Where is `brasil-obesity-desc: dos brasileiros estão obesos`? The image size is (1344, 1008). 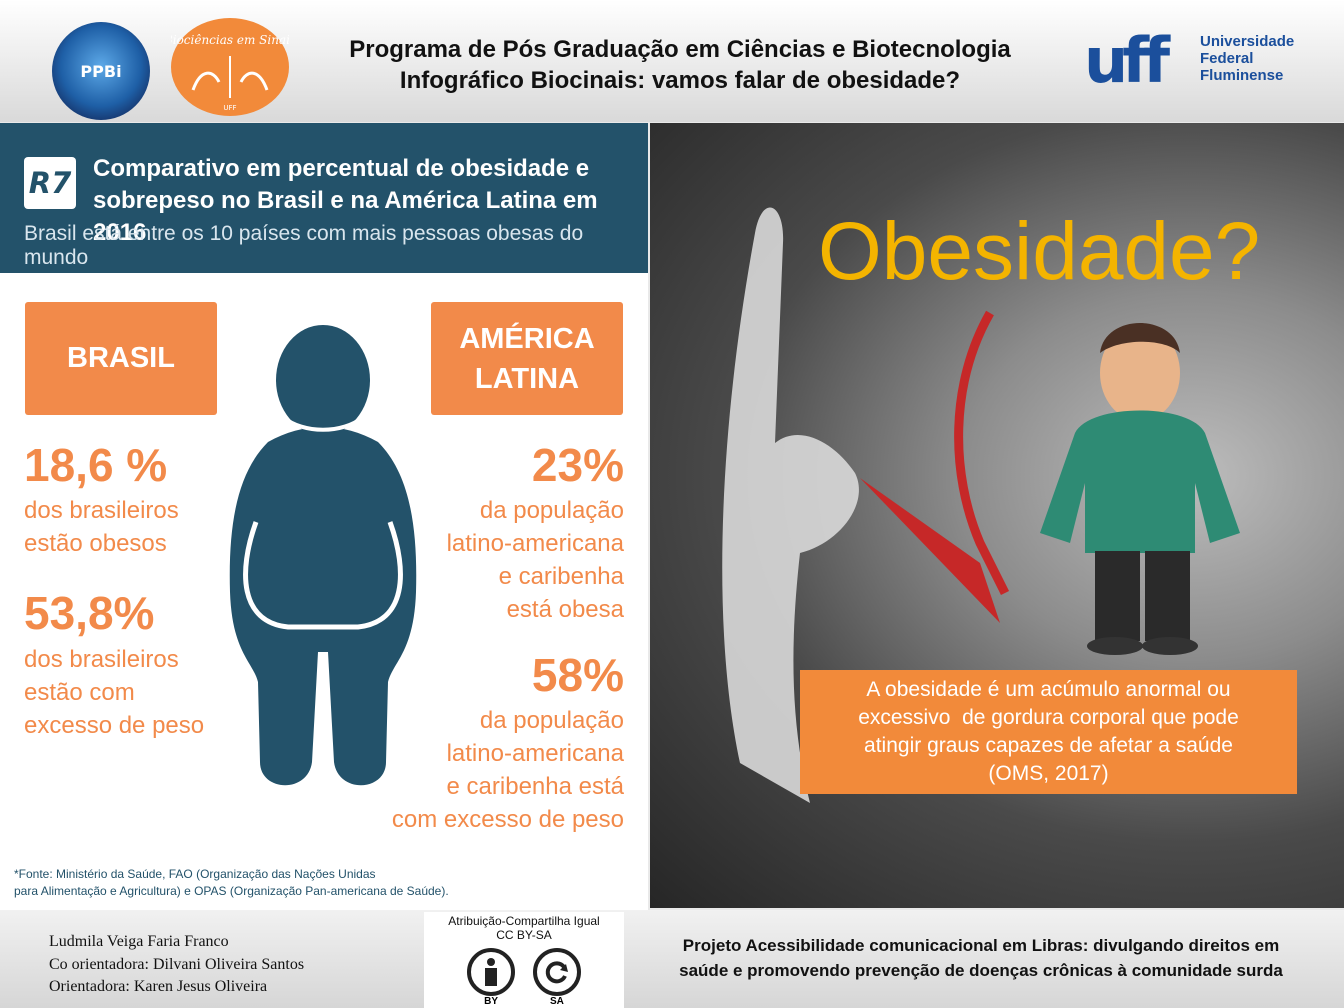
brasil-obesity-desc: dos brasileiros estão obesos is located at coordinates (101, 527).